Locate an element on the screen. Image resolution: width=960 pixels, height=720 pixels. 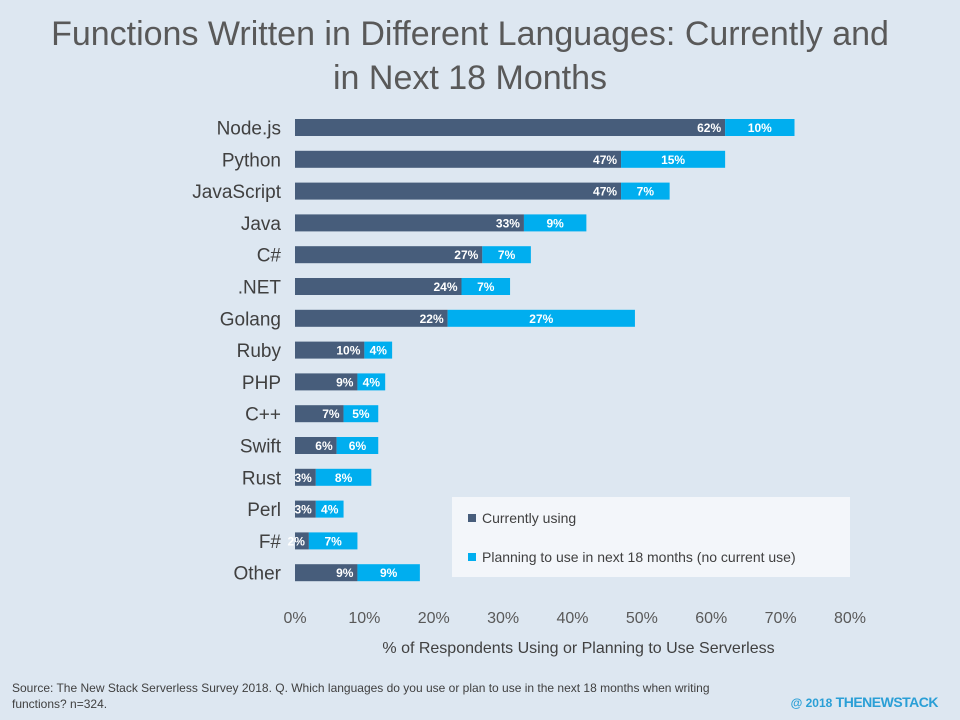
data-label: 62% is located at coordinates (709, 128).